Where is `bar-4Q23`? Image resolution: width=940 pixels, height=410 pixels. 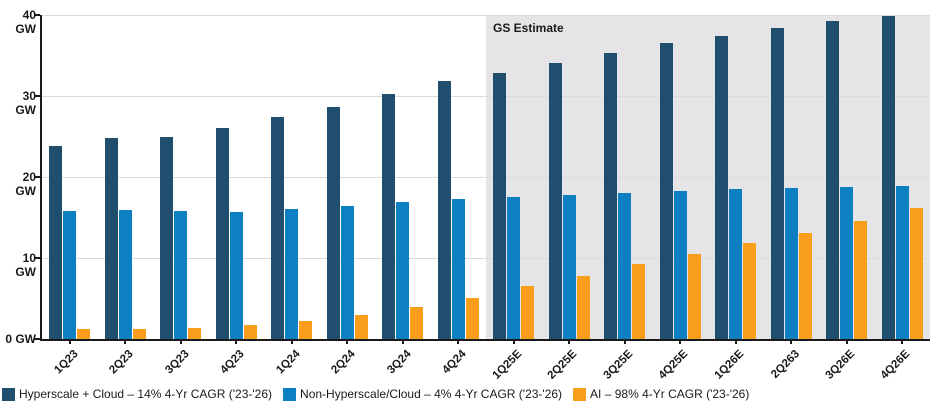
bar-4Q23 is located at coordinates (222, 233).